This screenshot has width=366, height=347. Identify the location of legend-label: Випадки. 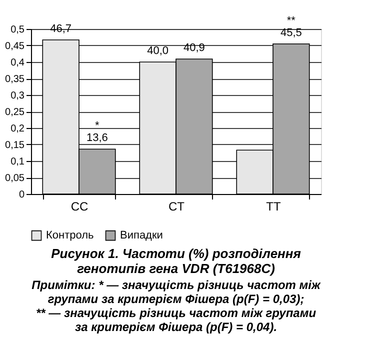
(141, 236).